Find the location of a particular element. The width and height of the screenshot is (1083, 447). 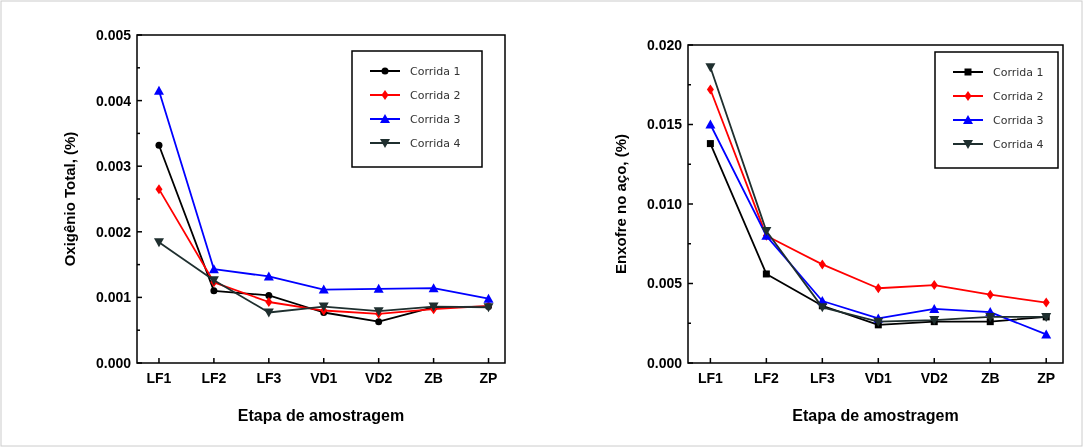

y-tick-label: 0.001 is located at coordinates (113, 297).